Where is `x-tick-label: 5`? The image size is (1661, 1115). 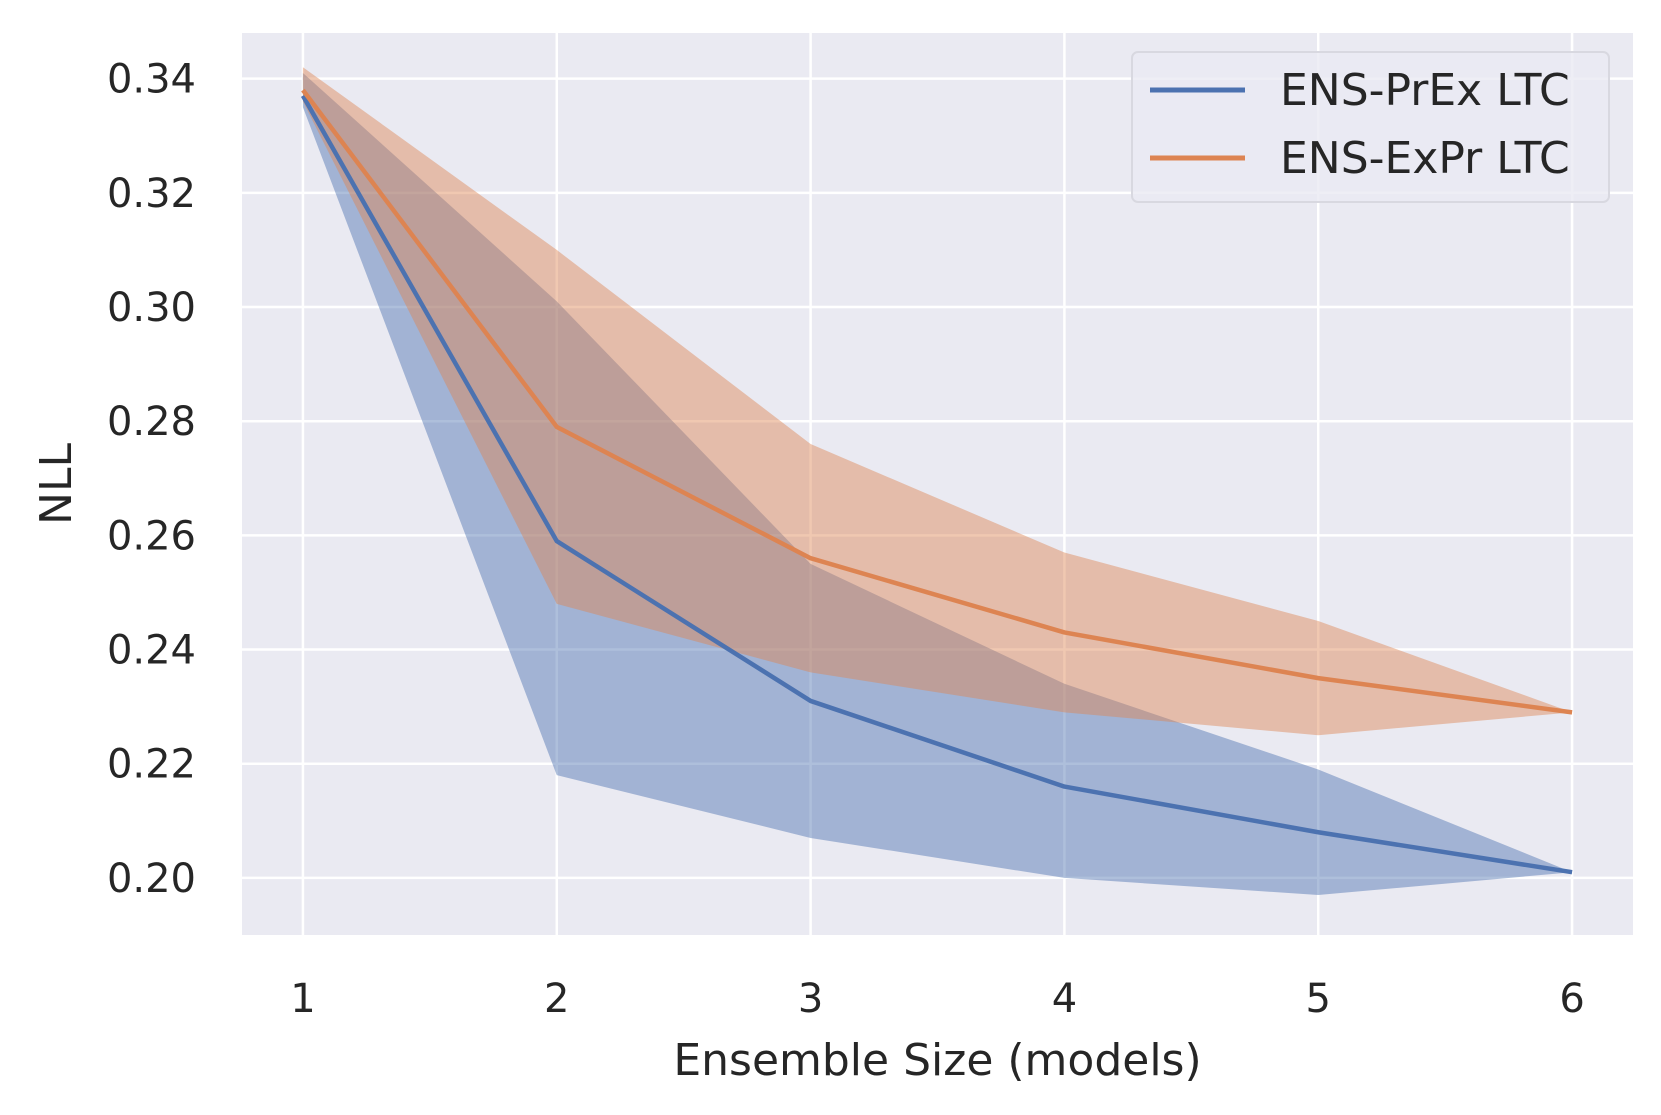 x-tick-label: 5 is located at coordinates (1318, 999).